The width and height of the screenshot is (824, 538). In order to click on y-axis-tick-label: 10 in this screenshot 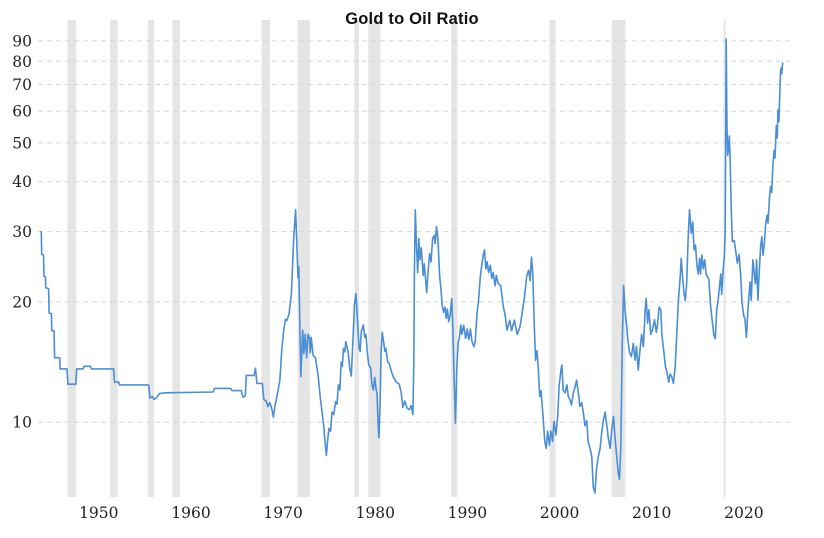, I will do `click(22, 423)`.